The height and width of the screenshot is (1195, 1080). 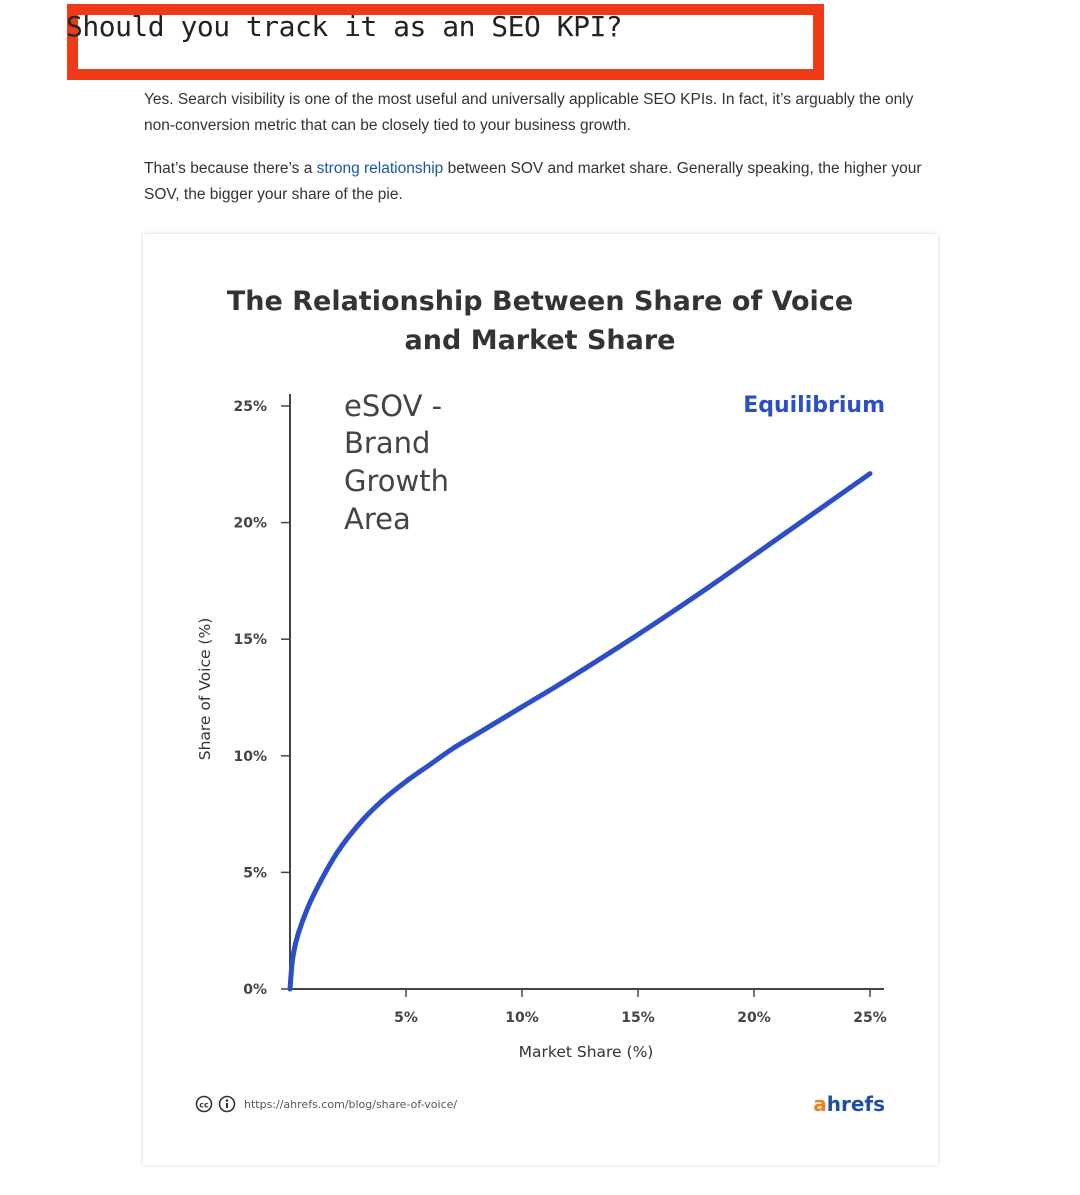 What do you see at coordinates (230, 168) in the screenshot?
I see `paragraph-2-before: That’s because there’s a` at bounding box center [230, 168].